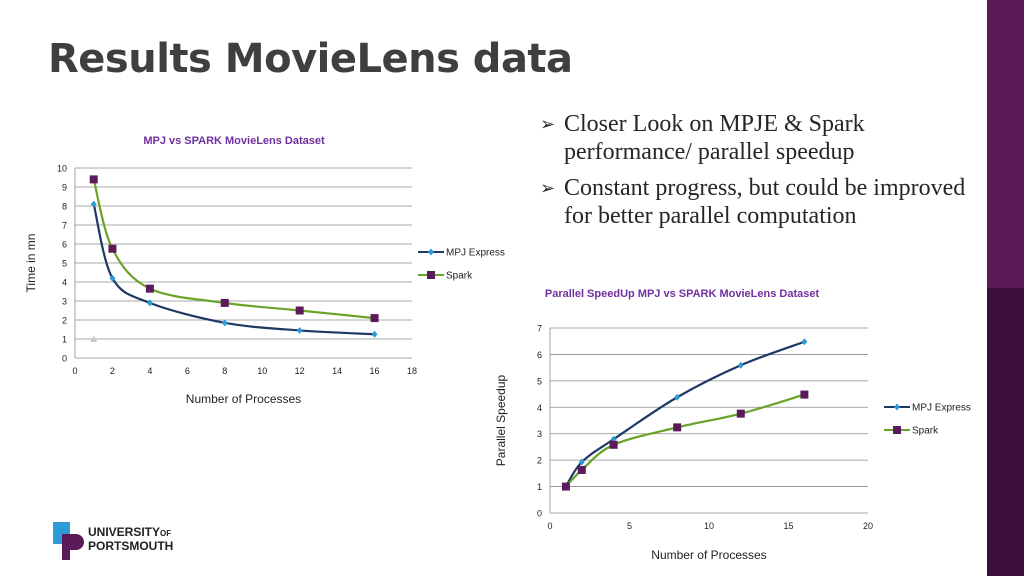  Describe the element at coordinates (124, 532) in the screenshot. I see `logo-line1: UNIVERSITY` at that location.